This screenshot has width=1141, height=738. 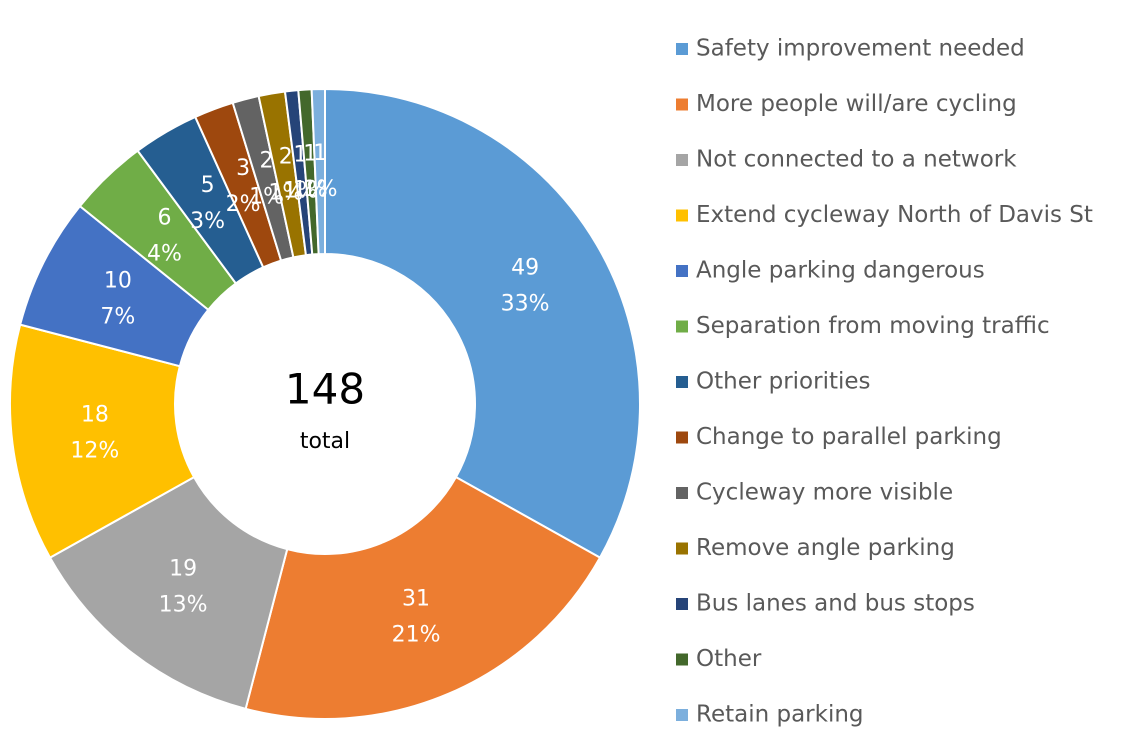 What do you see at coordinates (208, 185) in the screenshot?
I see `slice-value-label: 5` at bounding box center [208, 185].